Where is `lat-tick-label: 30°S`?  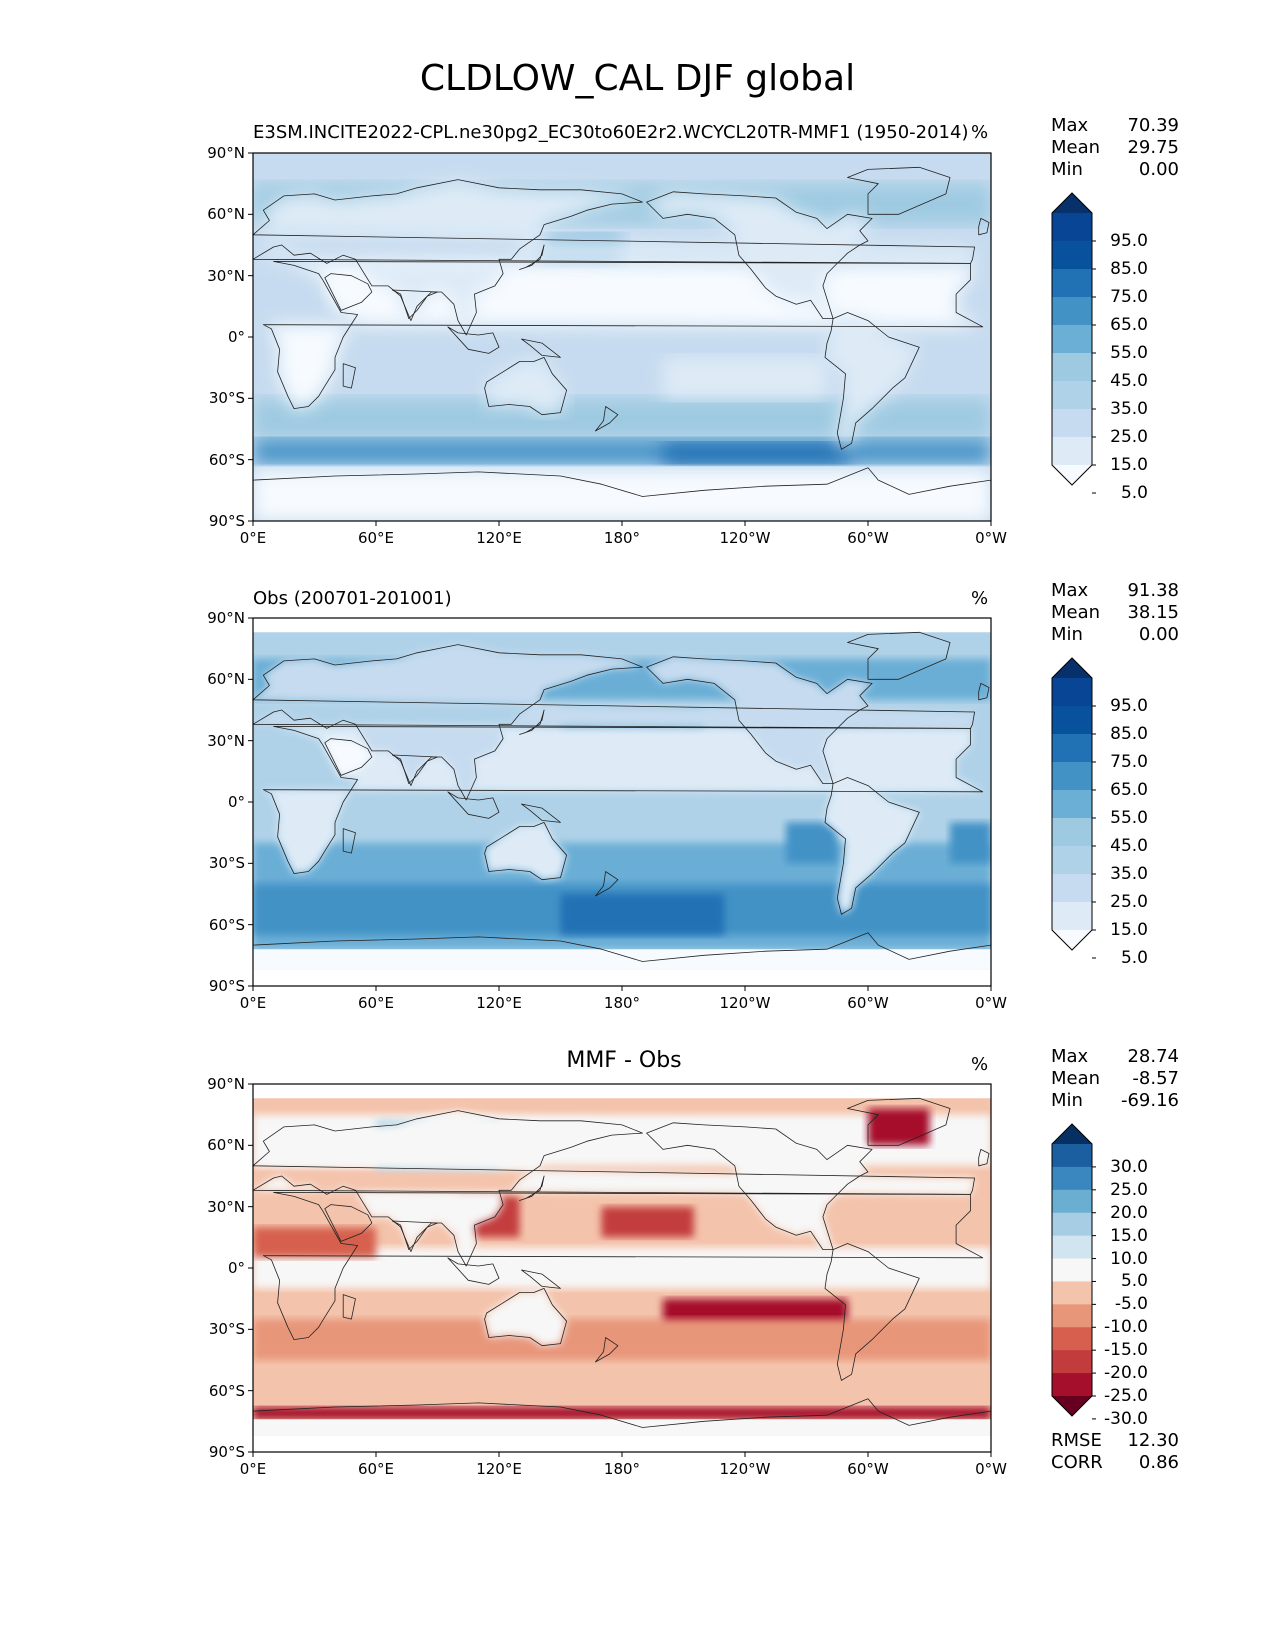 lat-tick-label: 30°S is located at coordinates (226, 863).